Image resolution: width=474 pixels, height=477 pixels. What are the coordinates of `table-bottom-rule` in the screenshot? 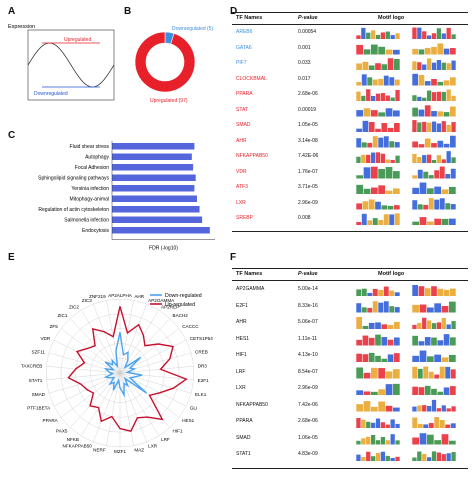 It's located at (350, 231).